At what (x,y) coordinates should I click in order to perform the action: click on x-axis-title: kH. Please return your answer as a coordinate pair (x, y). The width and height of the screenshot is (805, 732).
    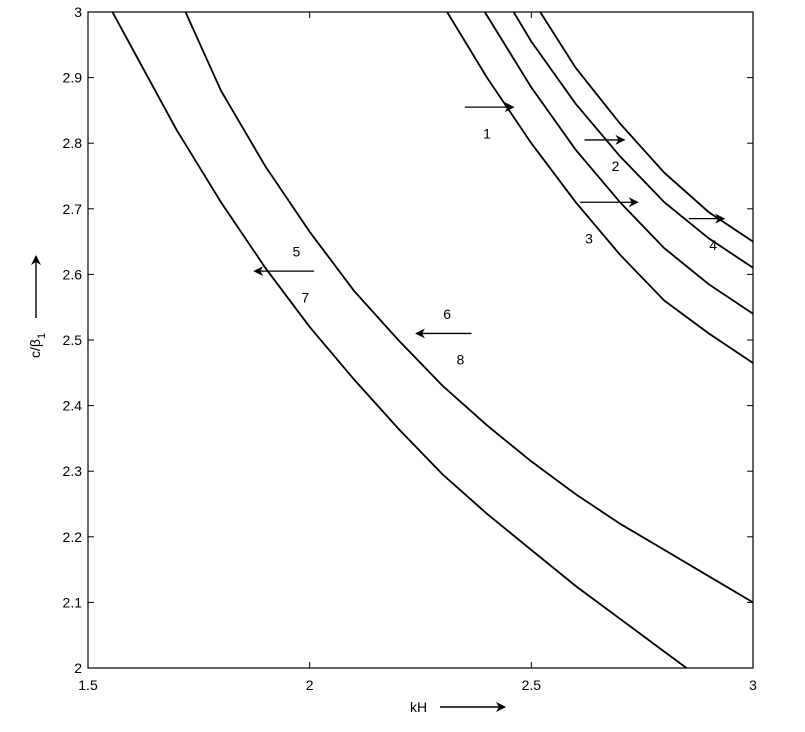
    Looking at the image, I should click on (458, 707).